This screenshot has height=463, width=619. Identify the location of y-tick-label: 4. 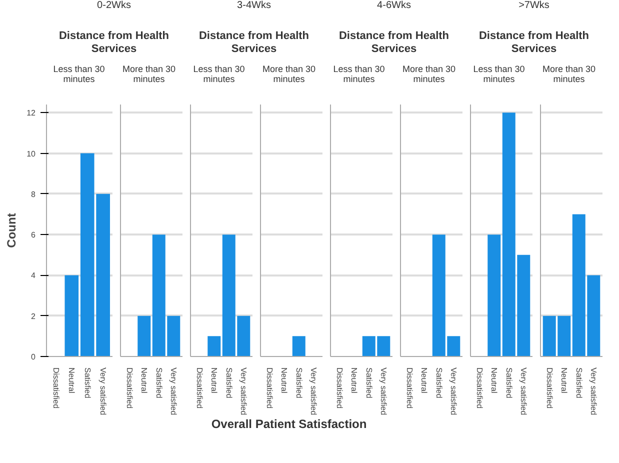
(33, 275).